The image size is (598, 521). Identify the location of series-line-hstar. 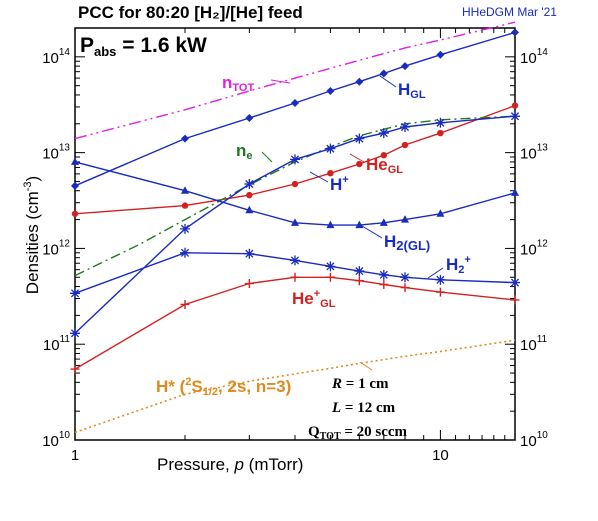
(295, 386).